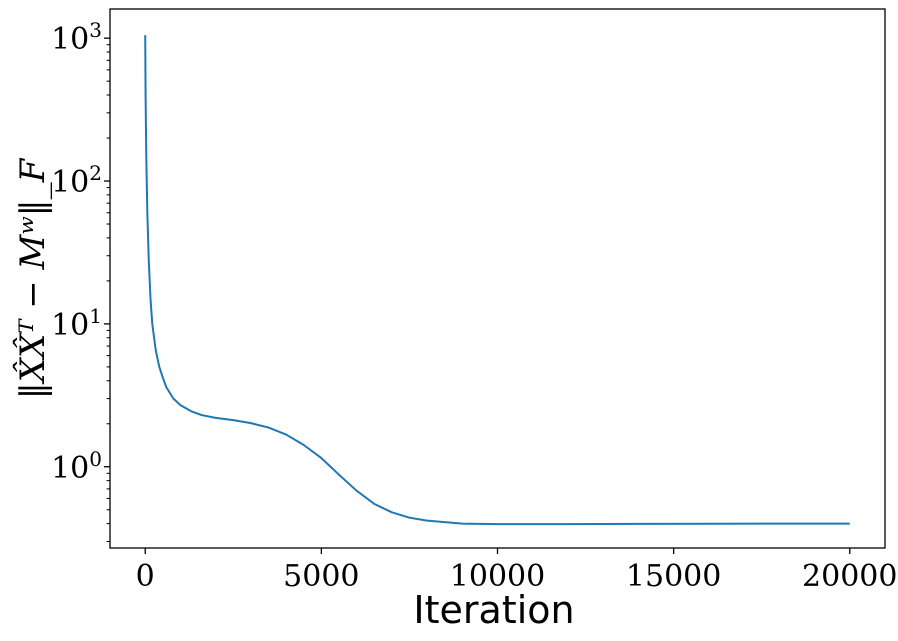 This screenshot has height=641, width=898. Describe the element at coordinates (32, 278) in the screenshot. I see `y-axis-label: ‖X̂X̂ᵀ − Mʷ‖_F` at that location.